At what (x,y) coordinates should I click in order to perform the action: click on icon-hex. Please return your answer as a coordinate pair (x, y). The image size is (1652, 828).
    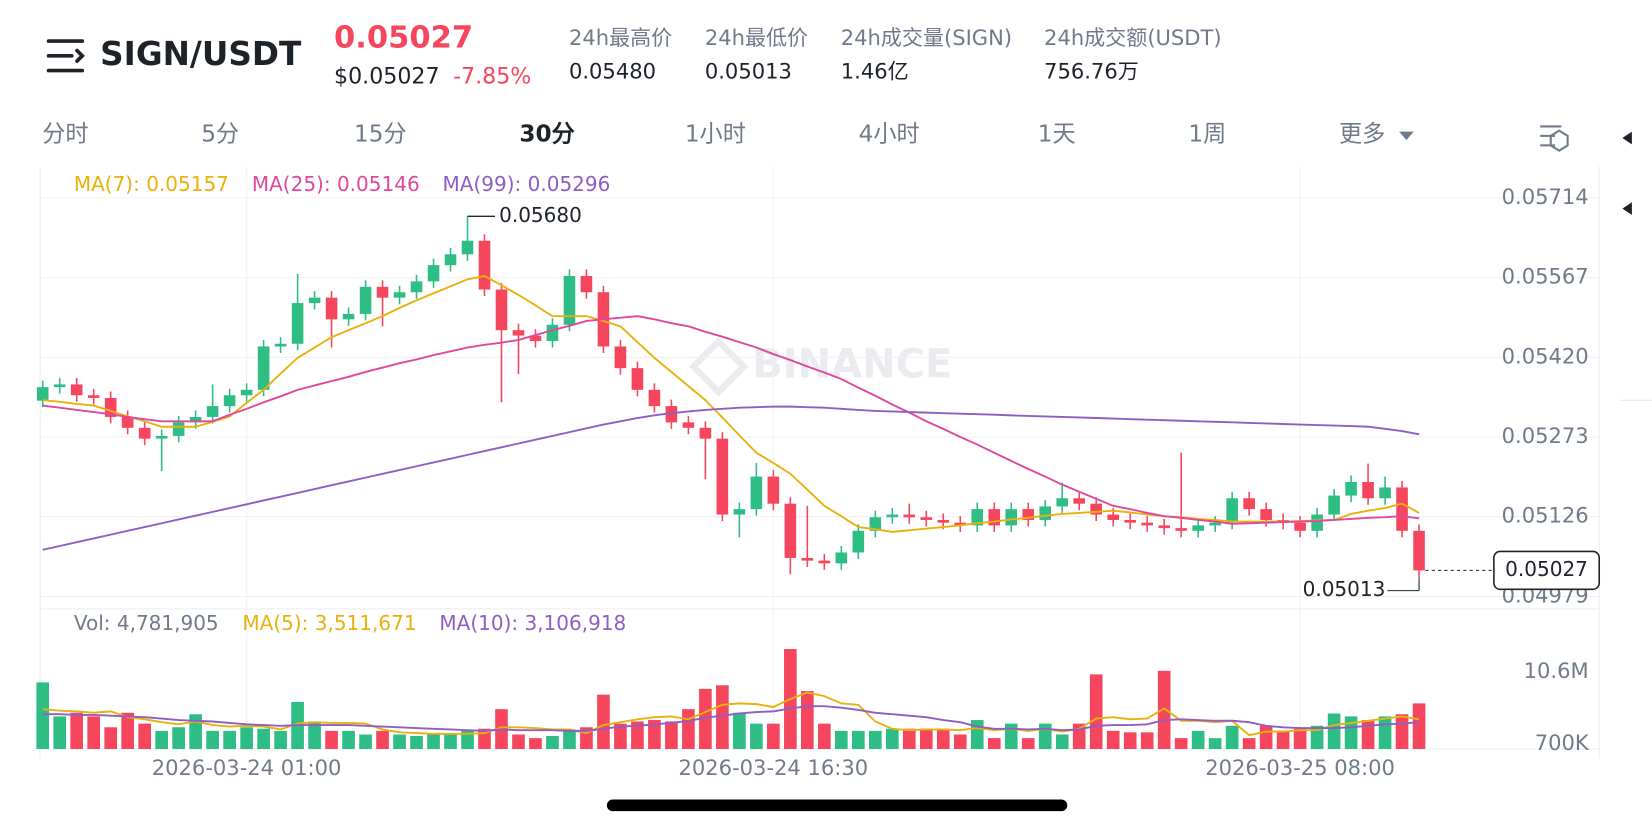
    Looking at the image, I should click on (1559, 140).